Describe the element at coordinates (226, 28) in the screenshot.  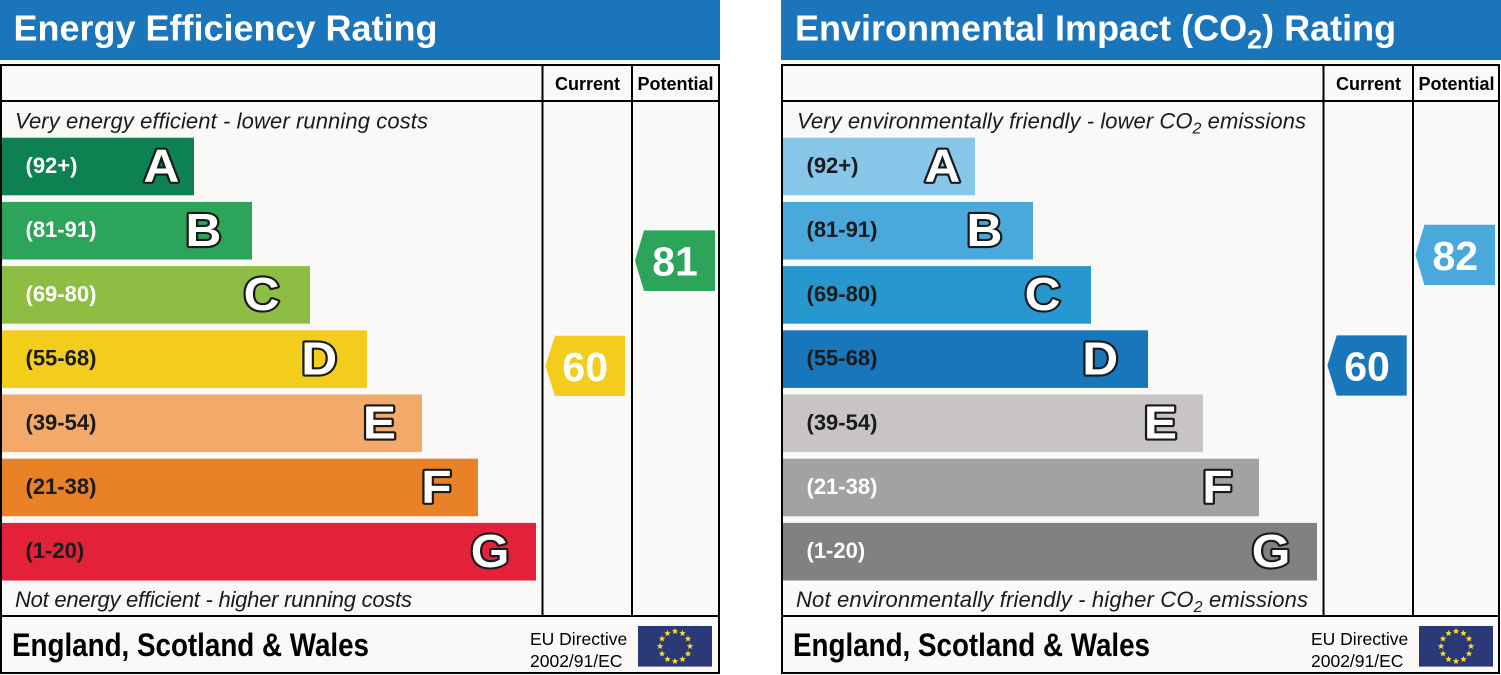
I see `svg-text: Energy Efficiency Rating` at that location.